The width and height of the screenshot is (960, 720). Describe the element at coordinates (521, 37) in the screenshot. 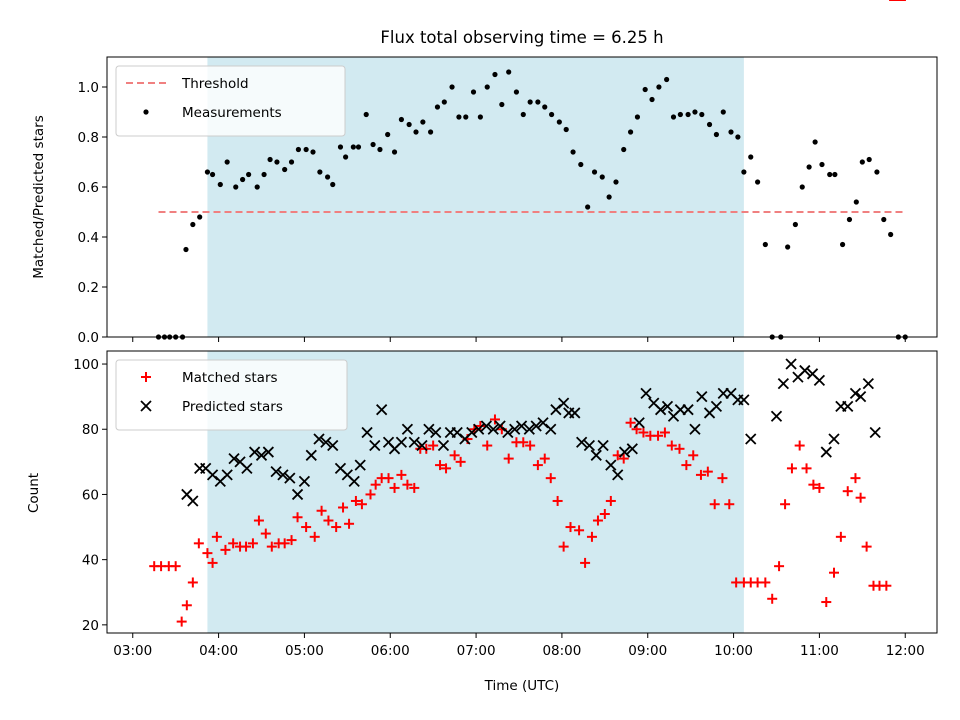

I see `chart-title: Flux total observing time = 6.25 h` at that location.